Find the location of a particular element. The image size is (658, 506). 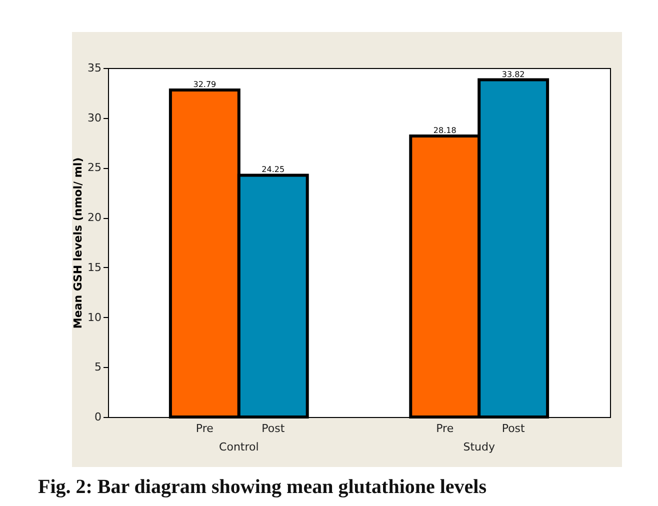

y-tick-label: 35 is located at coordinates (95, 68).